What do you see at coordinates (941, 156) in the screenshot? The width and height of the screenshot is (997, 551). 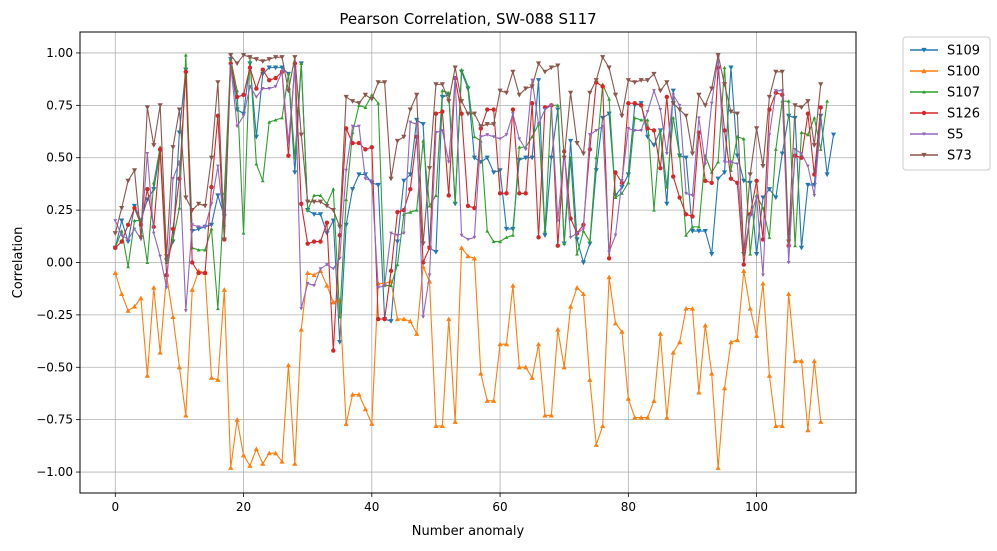 I see `legend-item-s73: S73` at bounding box center [941, 156].